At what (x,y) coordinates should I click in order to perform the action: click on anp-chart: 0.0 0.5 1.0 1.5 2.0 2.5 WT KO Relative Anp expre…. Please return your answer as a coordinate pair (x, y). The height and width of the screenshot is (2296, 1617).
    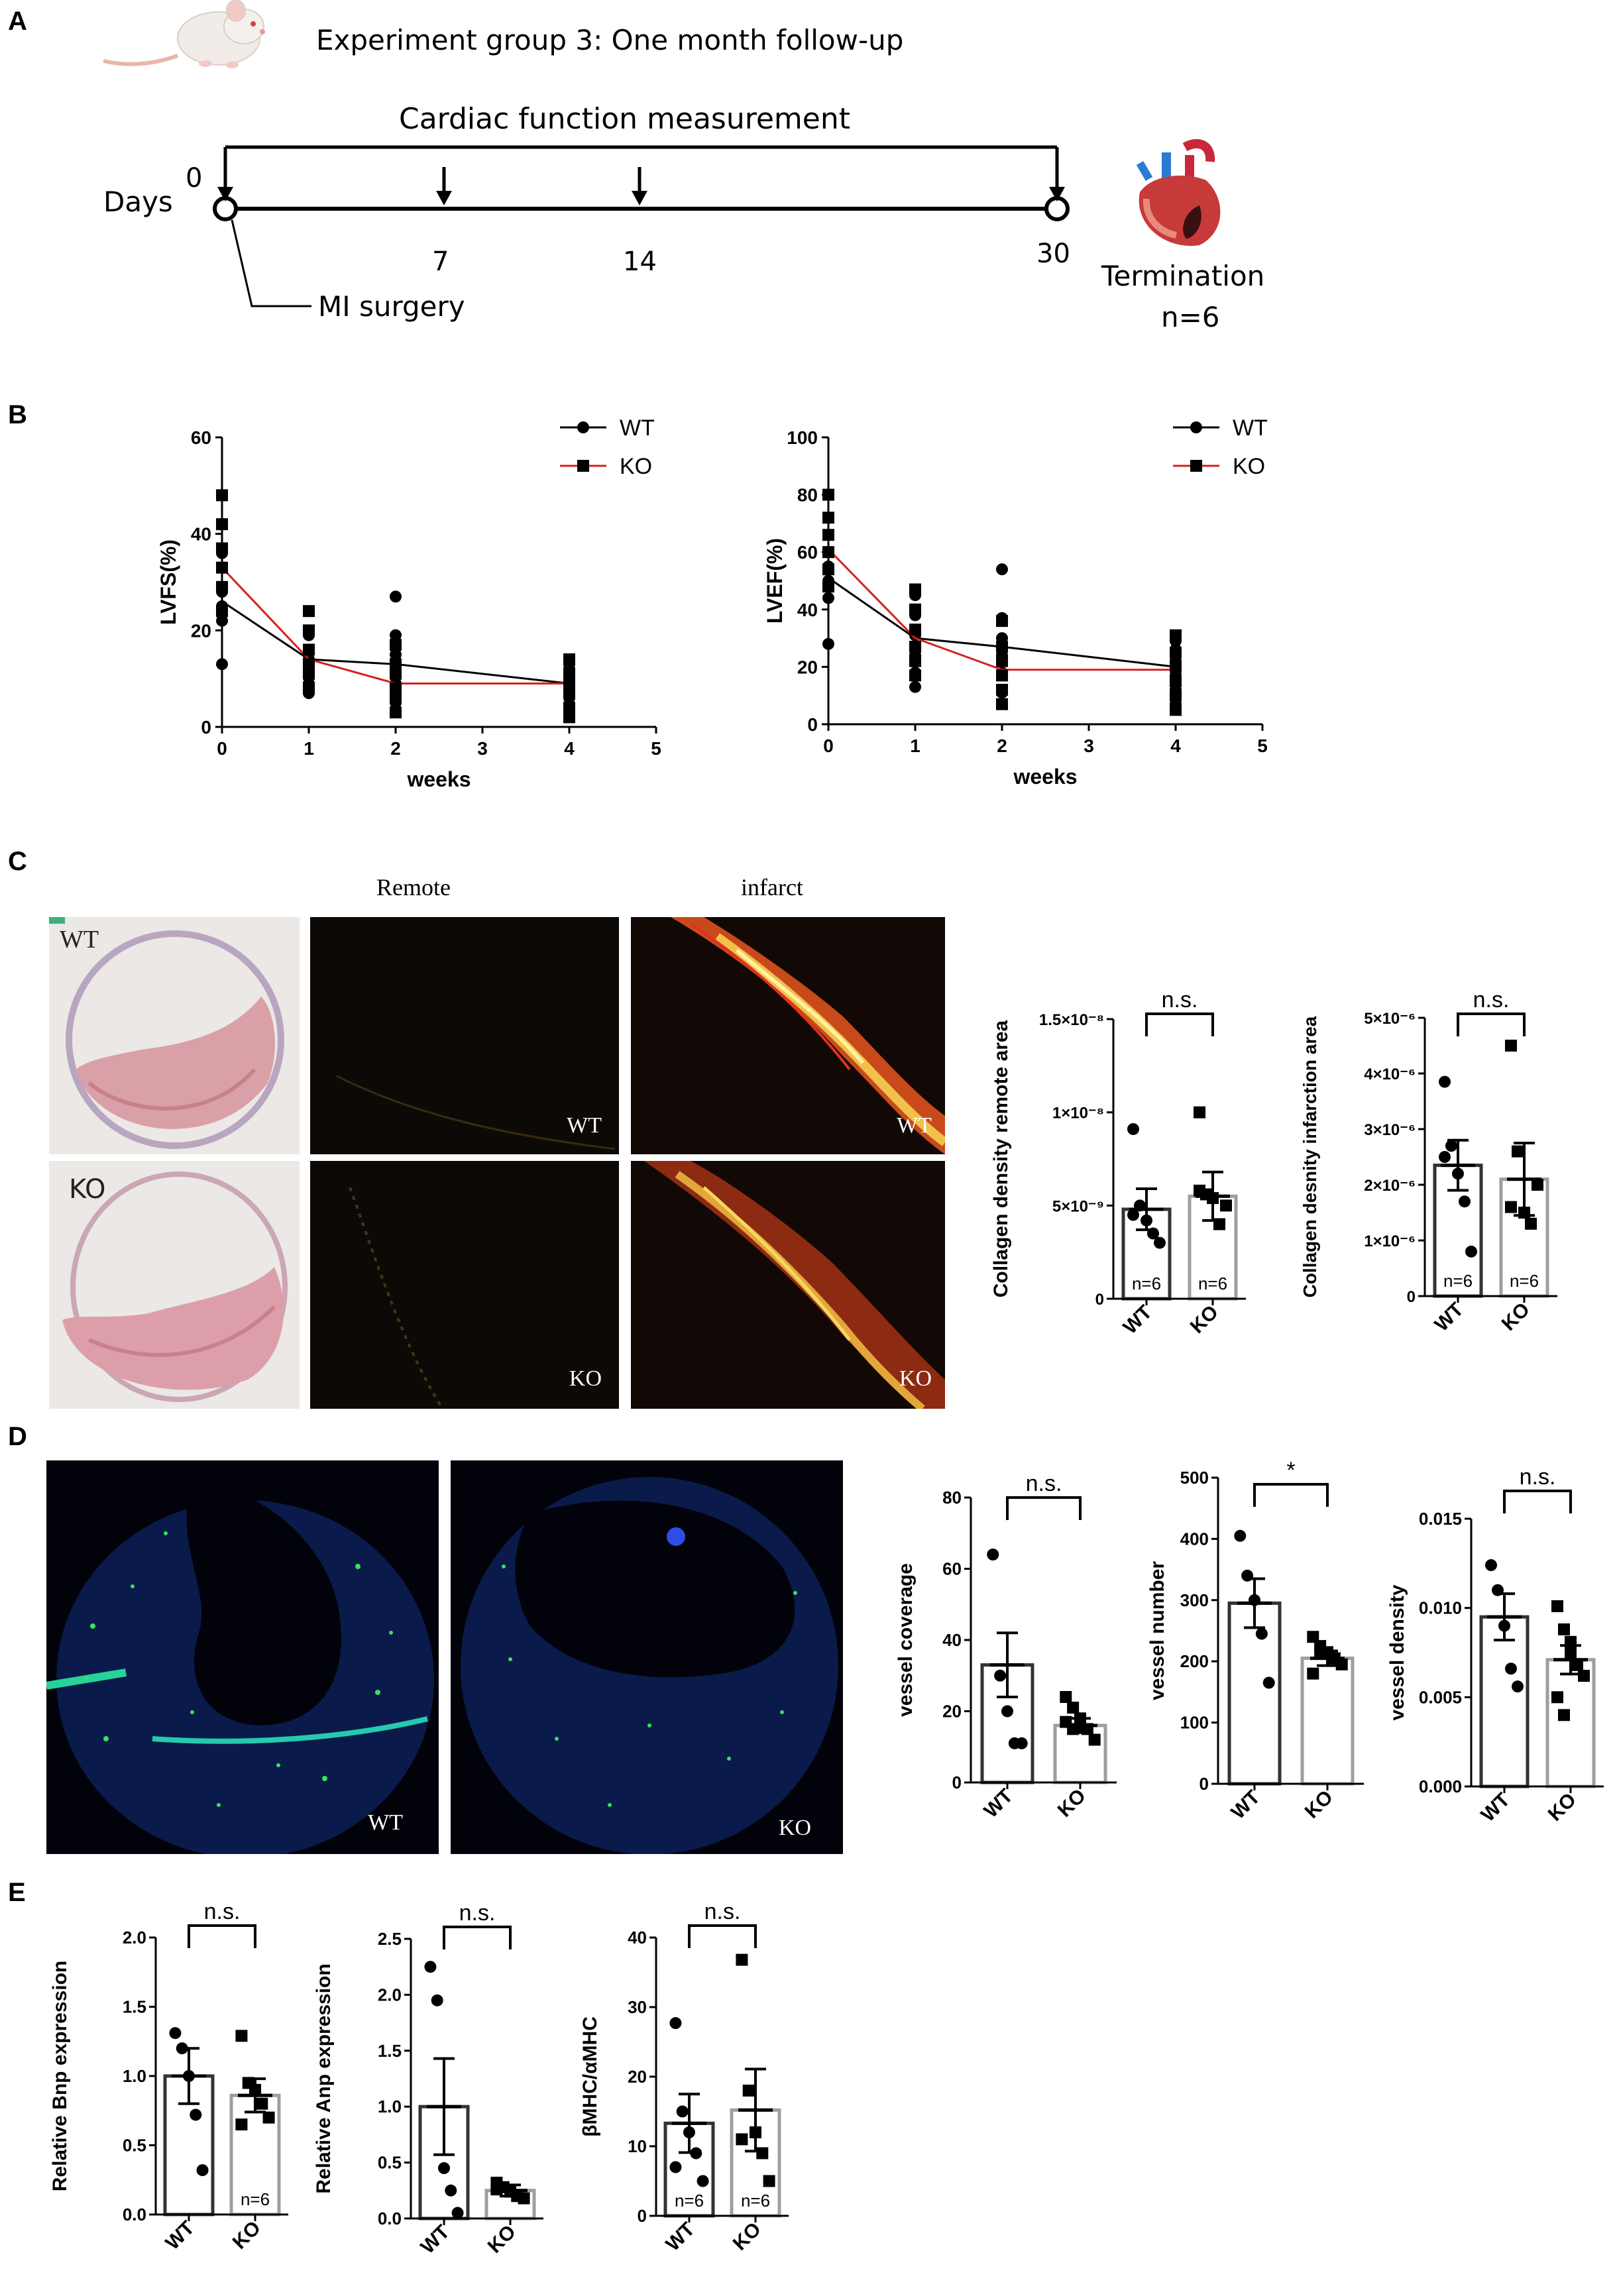
    Looking at the image, I should click on (428, 2079).